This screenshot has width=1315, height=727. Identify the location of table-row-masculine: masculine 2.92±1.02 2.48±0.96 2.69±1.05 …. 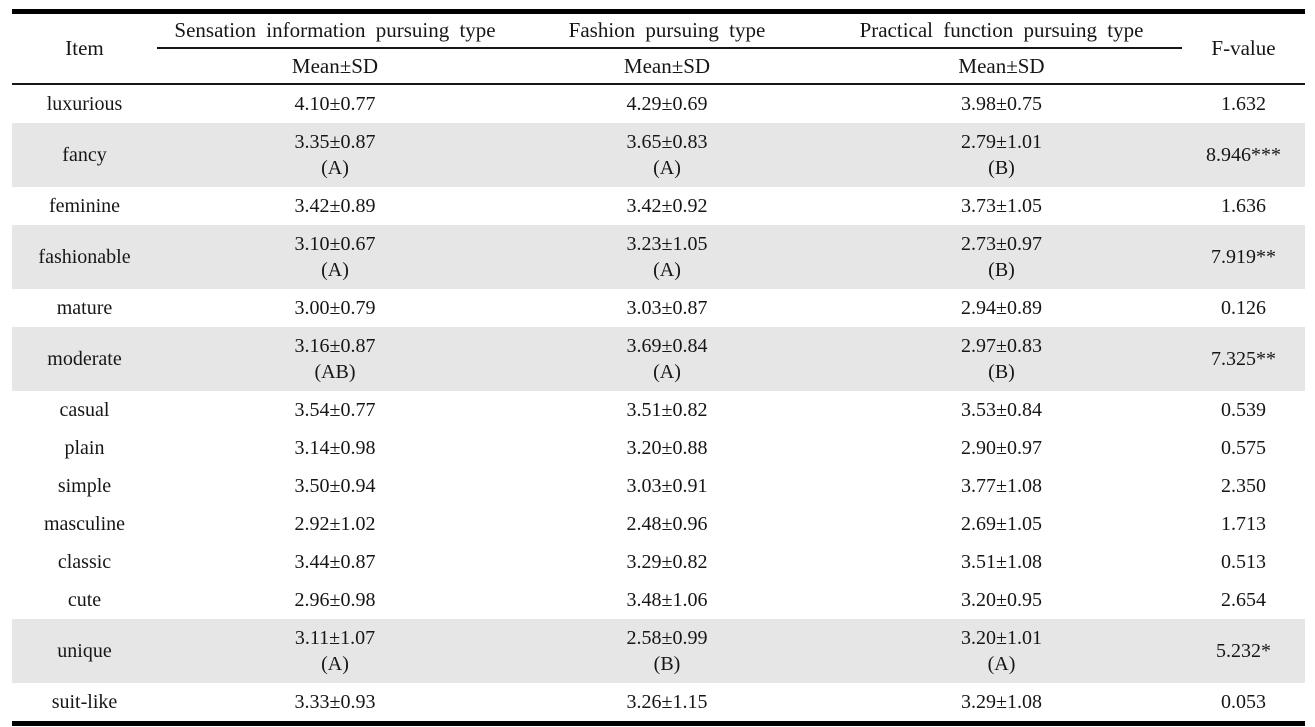
(658, 524).